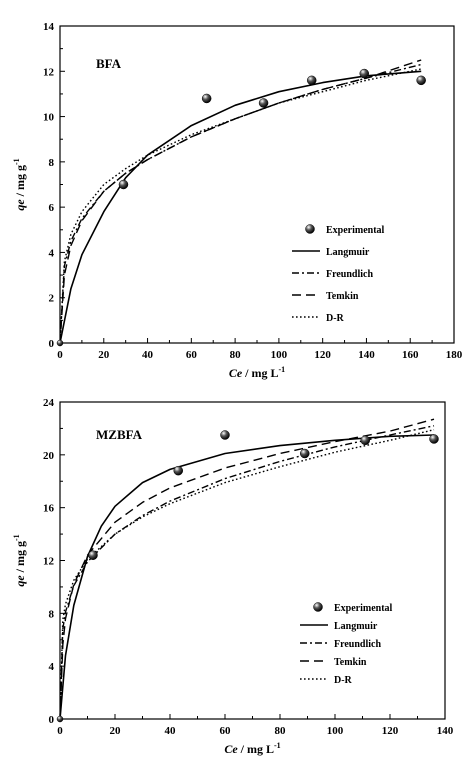  I want to click on chart1-legend-marker-experimental, so click(310, 229).